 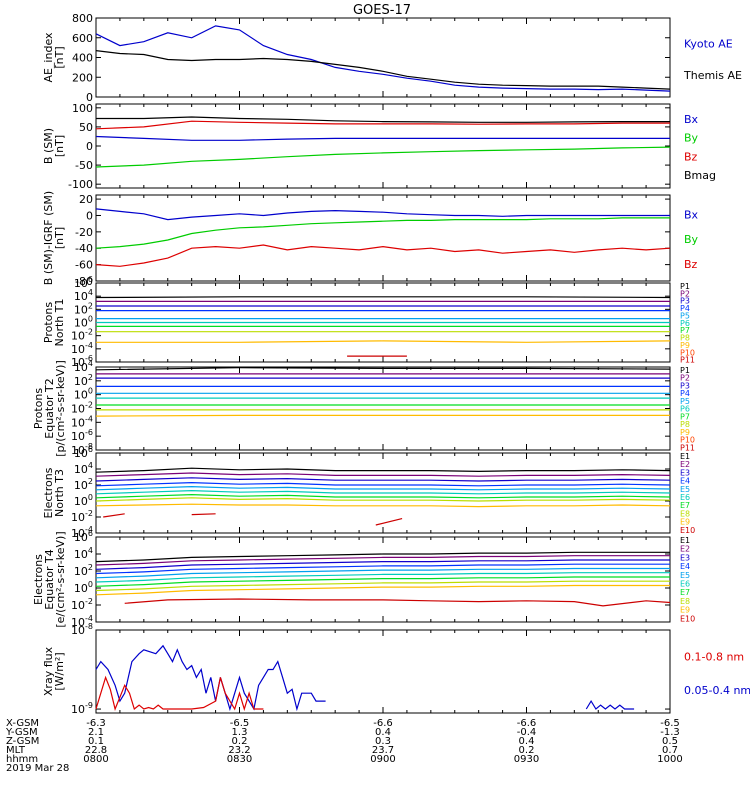 What do you see at coordinates (60, 408) in the screenshot?
I see `y-axis-label: [p/(cm²-s-sr-keV)]` at bounding box center [60, 408].